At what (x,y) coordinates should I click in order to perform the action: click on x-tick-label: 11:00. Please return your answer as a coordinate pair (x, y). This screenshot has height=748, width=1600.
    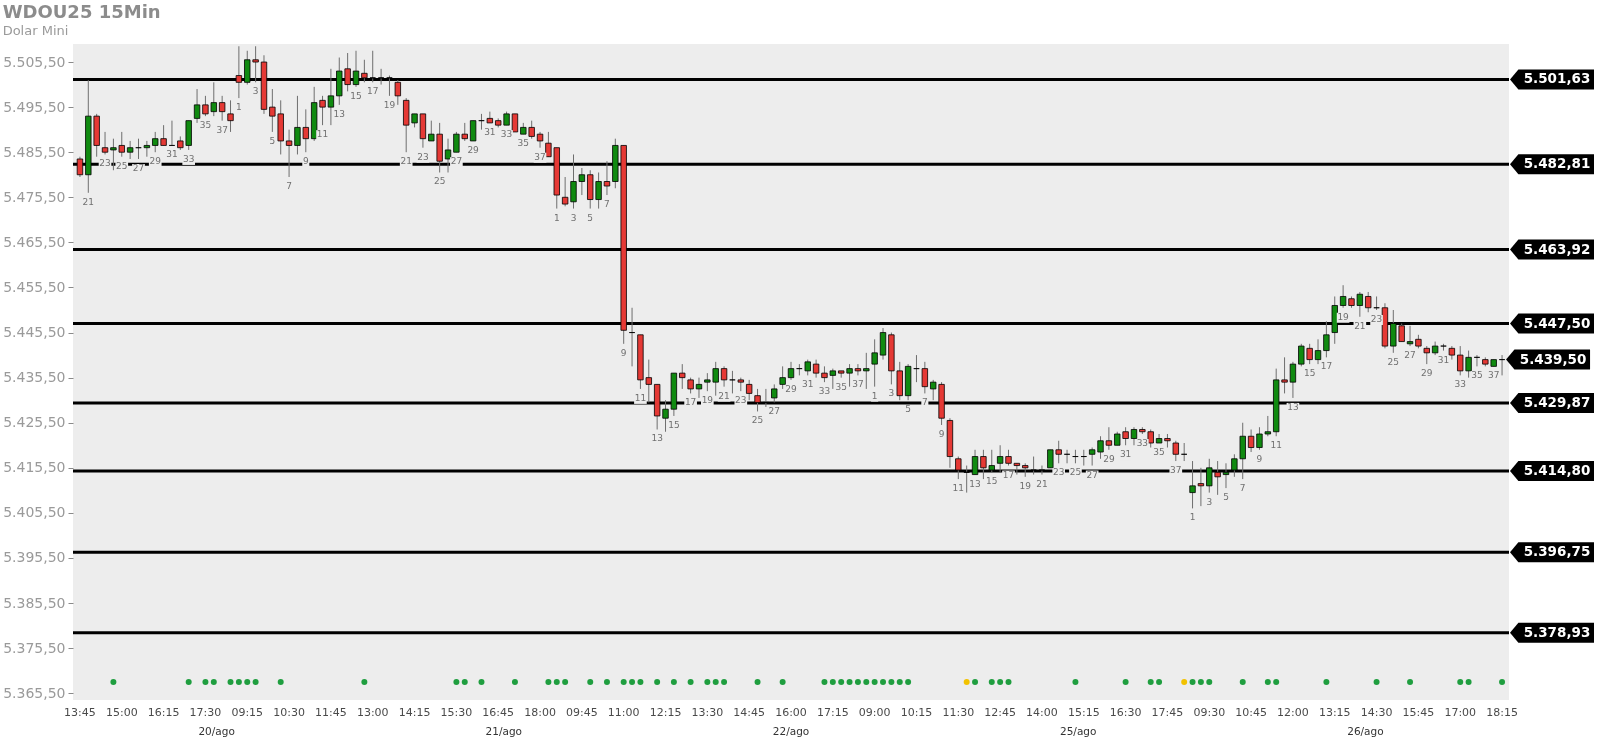
    Looking at the image, I should click on (623, 712).